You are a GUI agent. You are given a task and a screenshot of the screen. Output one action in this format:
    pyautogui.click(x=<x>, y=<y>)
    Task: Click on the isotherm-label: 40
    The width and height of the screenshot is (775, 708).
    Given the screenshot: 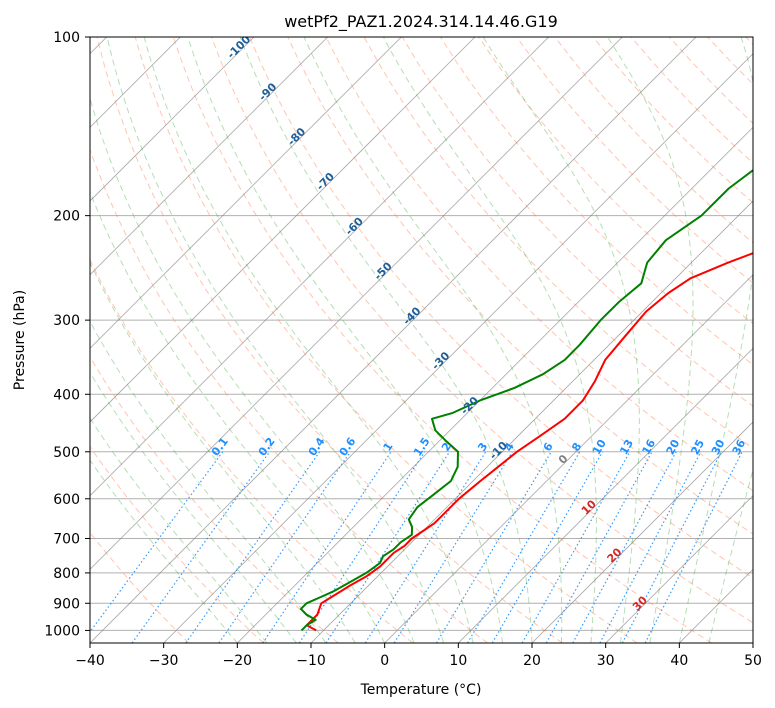 What is the action you would take?
    pyautogui.click(x=666, y=651)
    